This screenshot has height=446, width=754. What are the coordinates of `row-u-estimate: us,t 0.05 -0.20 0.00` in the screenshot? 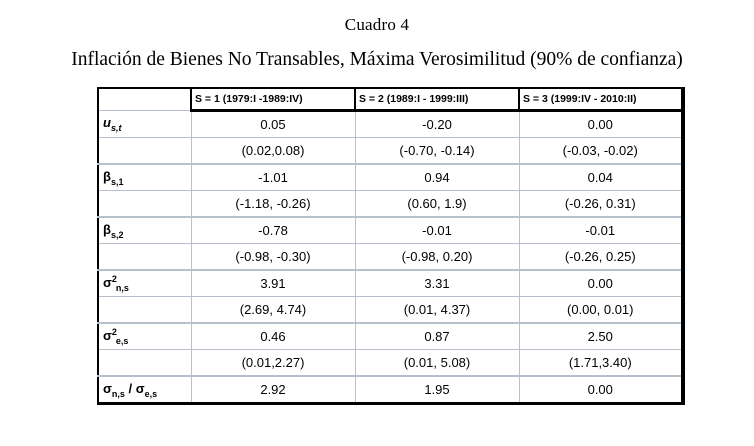 It's located at (391, 124).